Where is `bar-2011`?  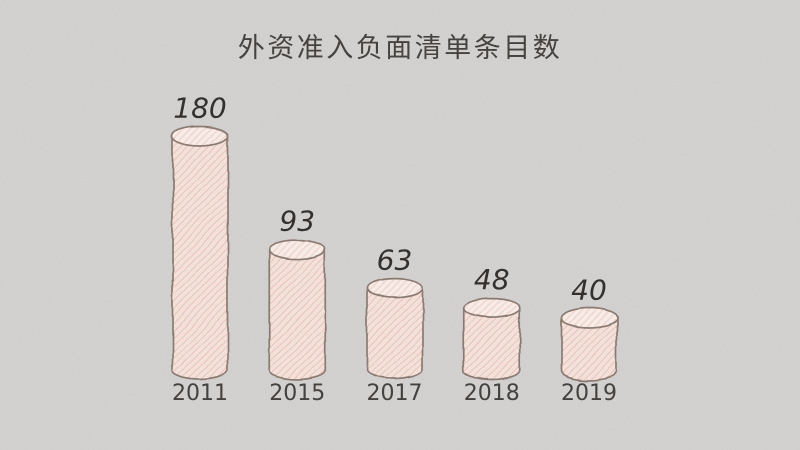 bar-2011 is located at coordinates (200, 253).